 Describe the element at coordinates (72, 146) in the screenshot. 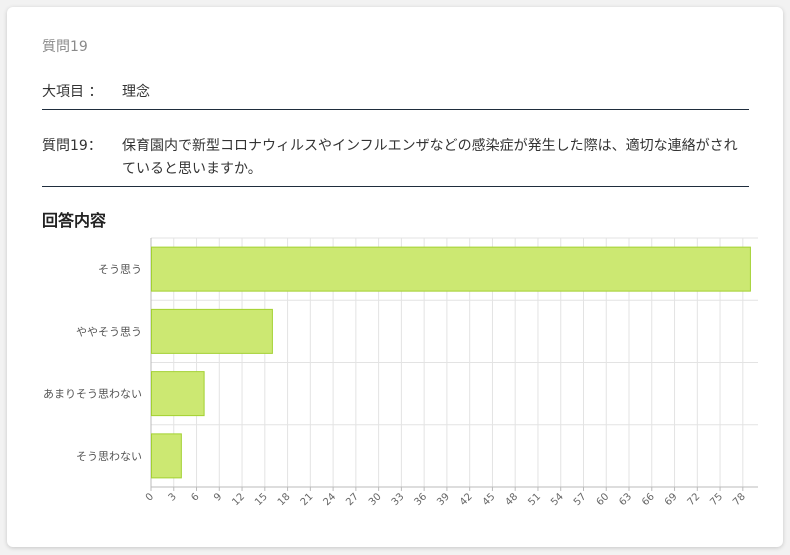

I see `question-label: 質問19：` at that location.